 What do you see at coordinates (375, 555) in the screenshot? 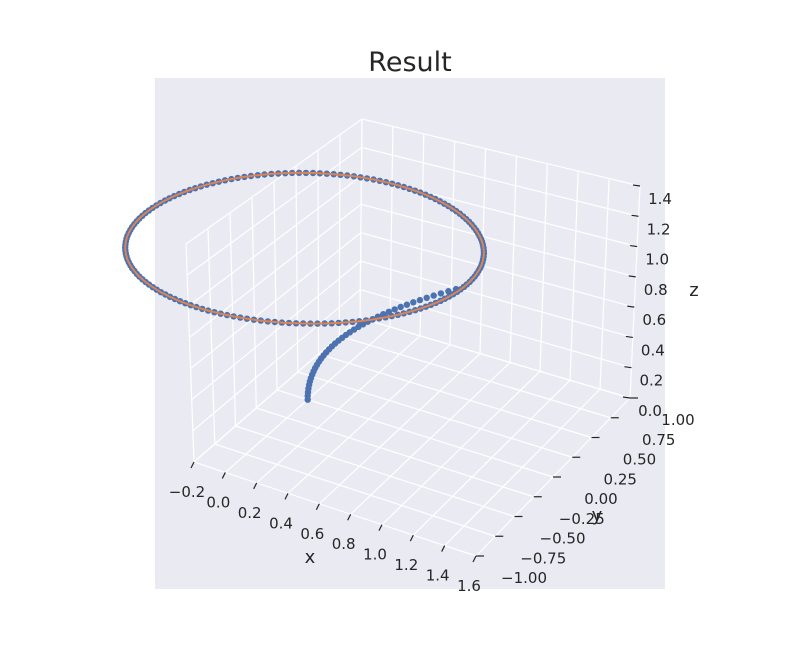
I see `x-axis-tick-label: 1.0` at bounding box center [375, 555].